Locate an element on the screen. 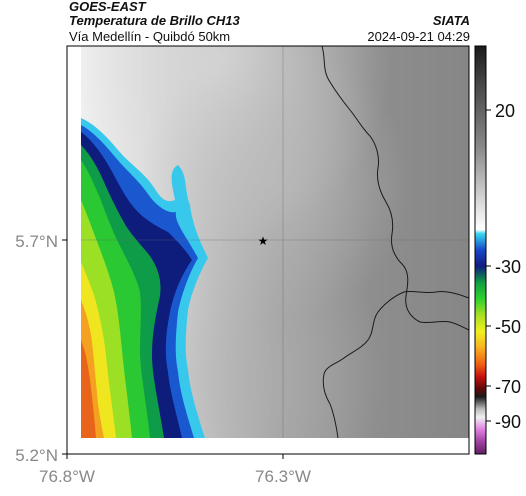 The image size is (526, 496). lon-label-76-8: 76.8°W is located at coordinates (67, 476).